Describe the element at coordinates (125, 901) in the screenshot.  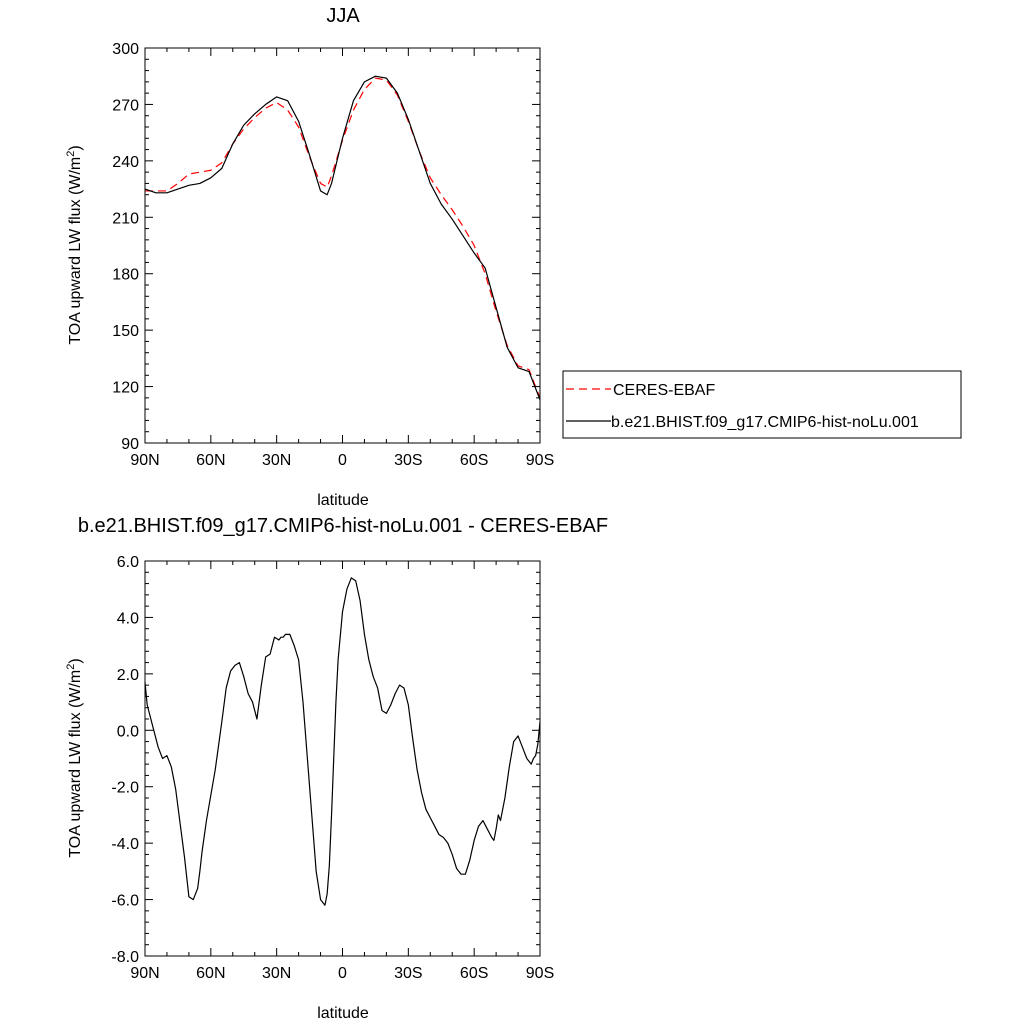
I see `bottom-y-tick-label: -6.0` at that location.